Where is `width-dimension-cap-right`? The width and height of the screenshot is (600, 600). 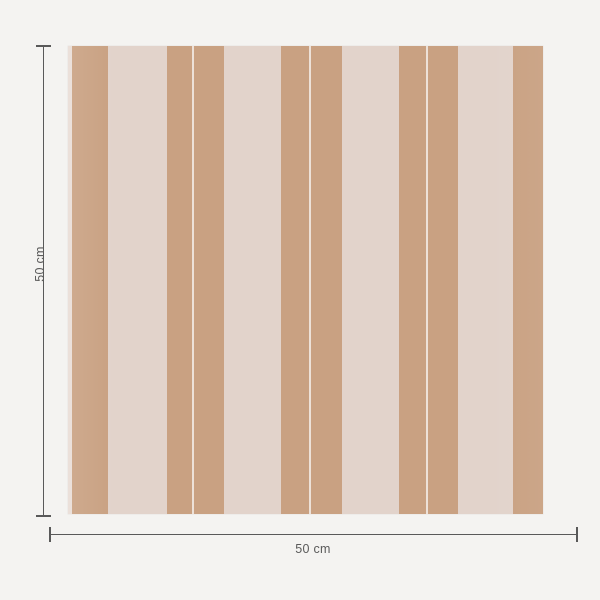
width-dimension-cap-right is located at coordinates (577, 534).